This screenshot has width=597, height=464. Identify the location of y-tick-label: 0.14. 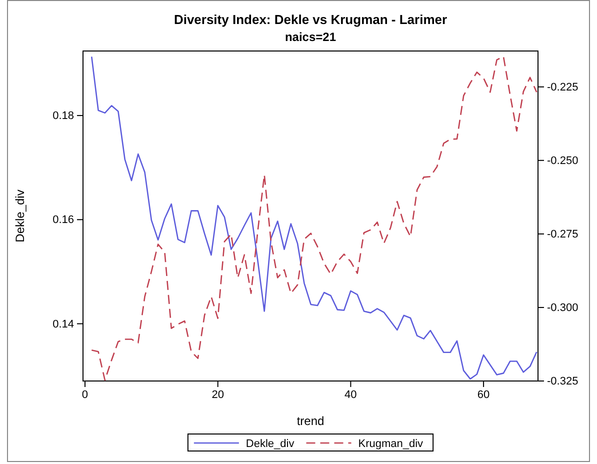
(63, 324).